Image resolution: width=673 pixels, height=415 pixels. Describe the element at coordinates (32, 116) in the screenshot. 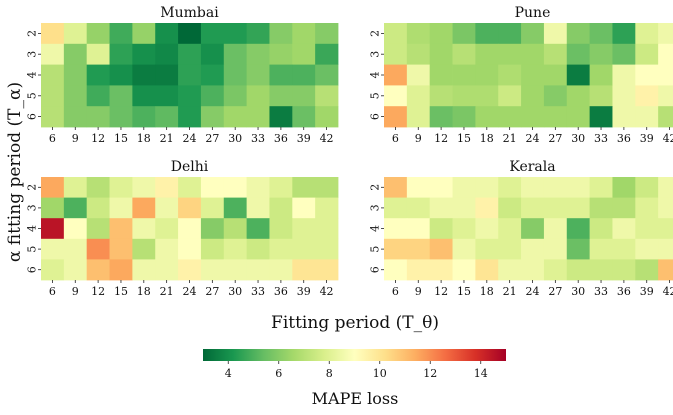

I see `y-tick-label: 6` at that location.